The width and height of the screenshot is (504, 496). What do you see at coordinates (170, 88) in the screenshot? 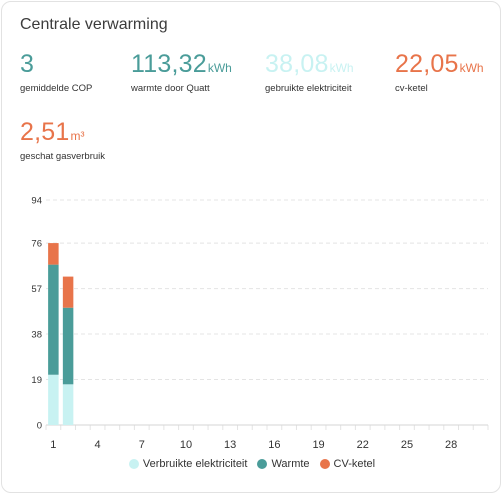
I see `stat-heat-label: warmte door Quatt` at bounding box center [170, 88].